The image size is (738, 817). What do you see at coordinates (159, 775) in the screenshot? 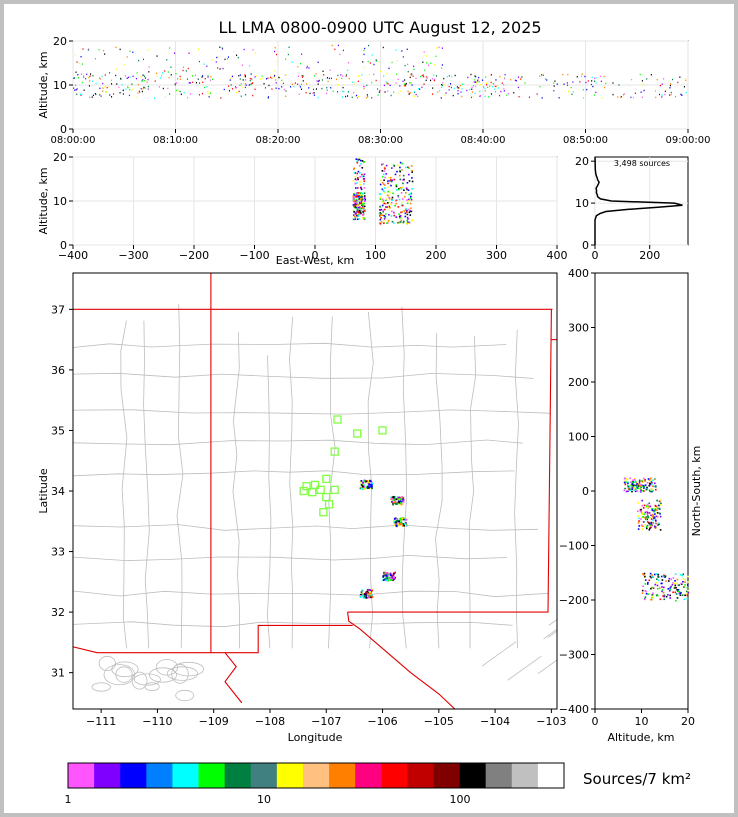
I see `colorbar-cell` at bounding box center [159, 775].